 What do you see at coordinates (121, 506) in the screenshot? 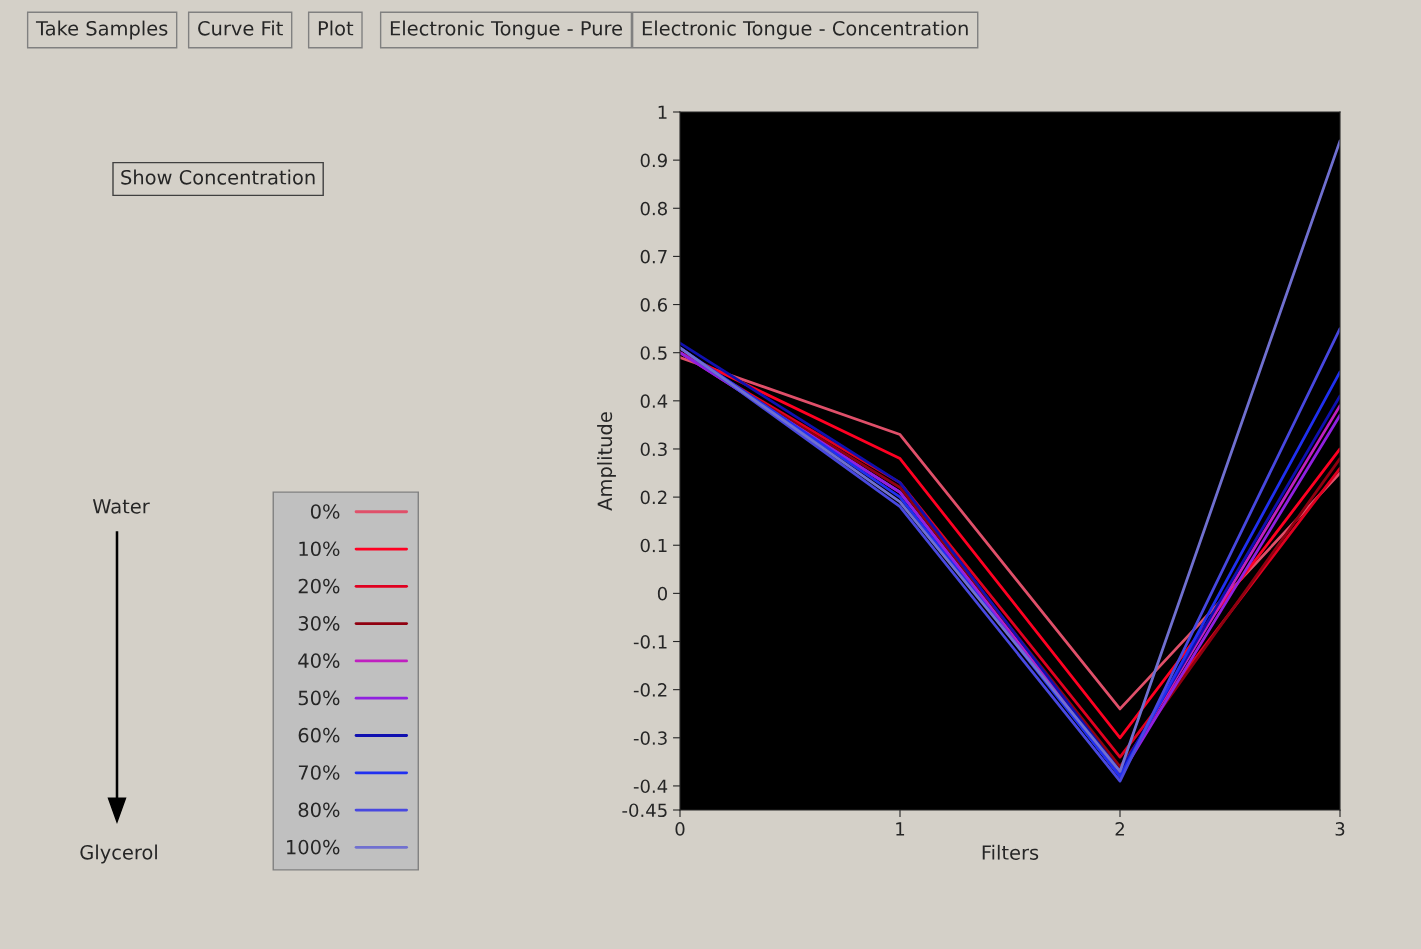
I see `text: Water` at bounding box center [121, 506].